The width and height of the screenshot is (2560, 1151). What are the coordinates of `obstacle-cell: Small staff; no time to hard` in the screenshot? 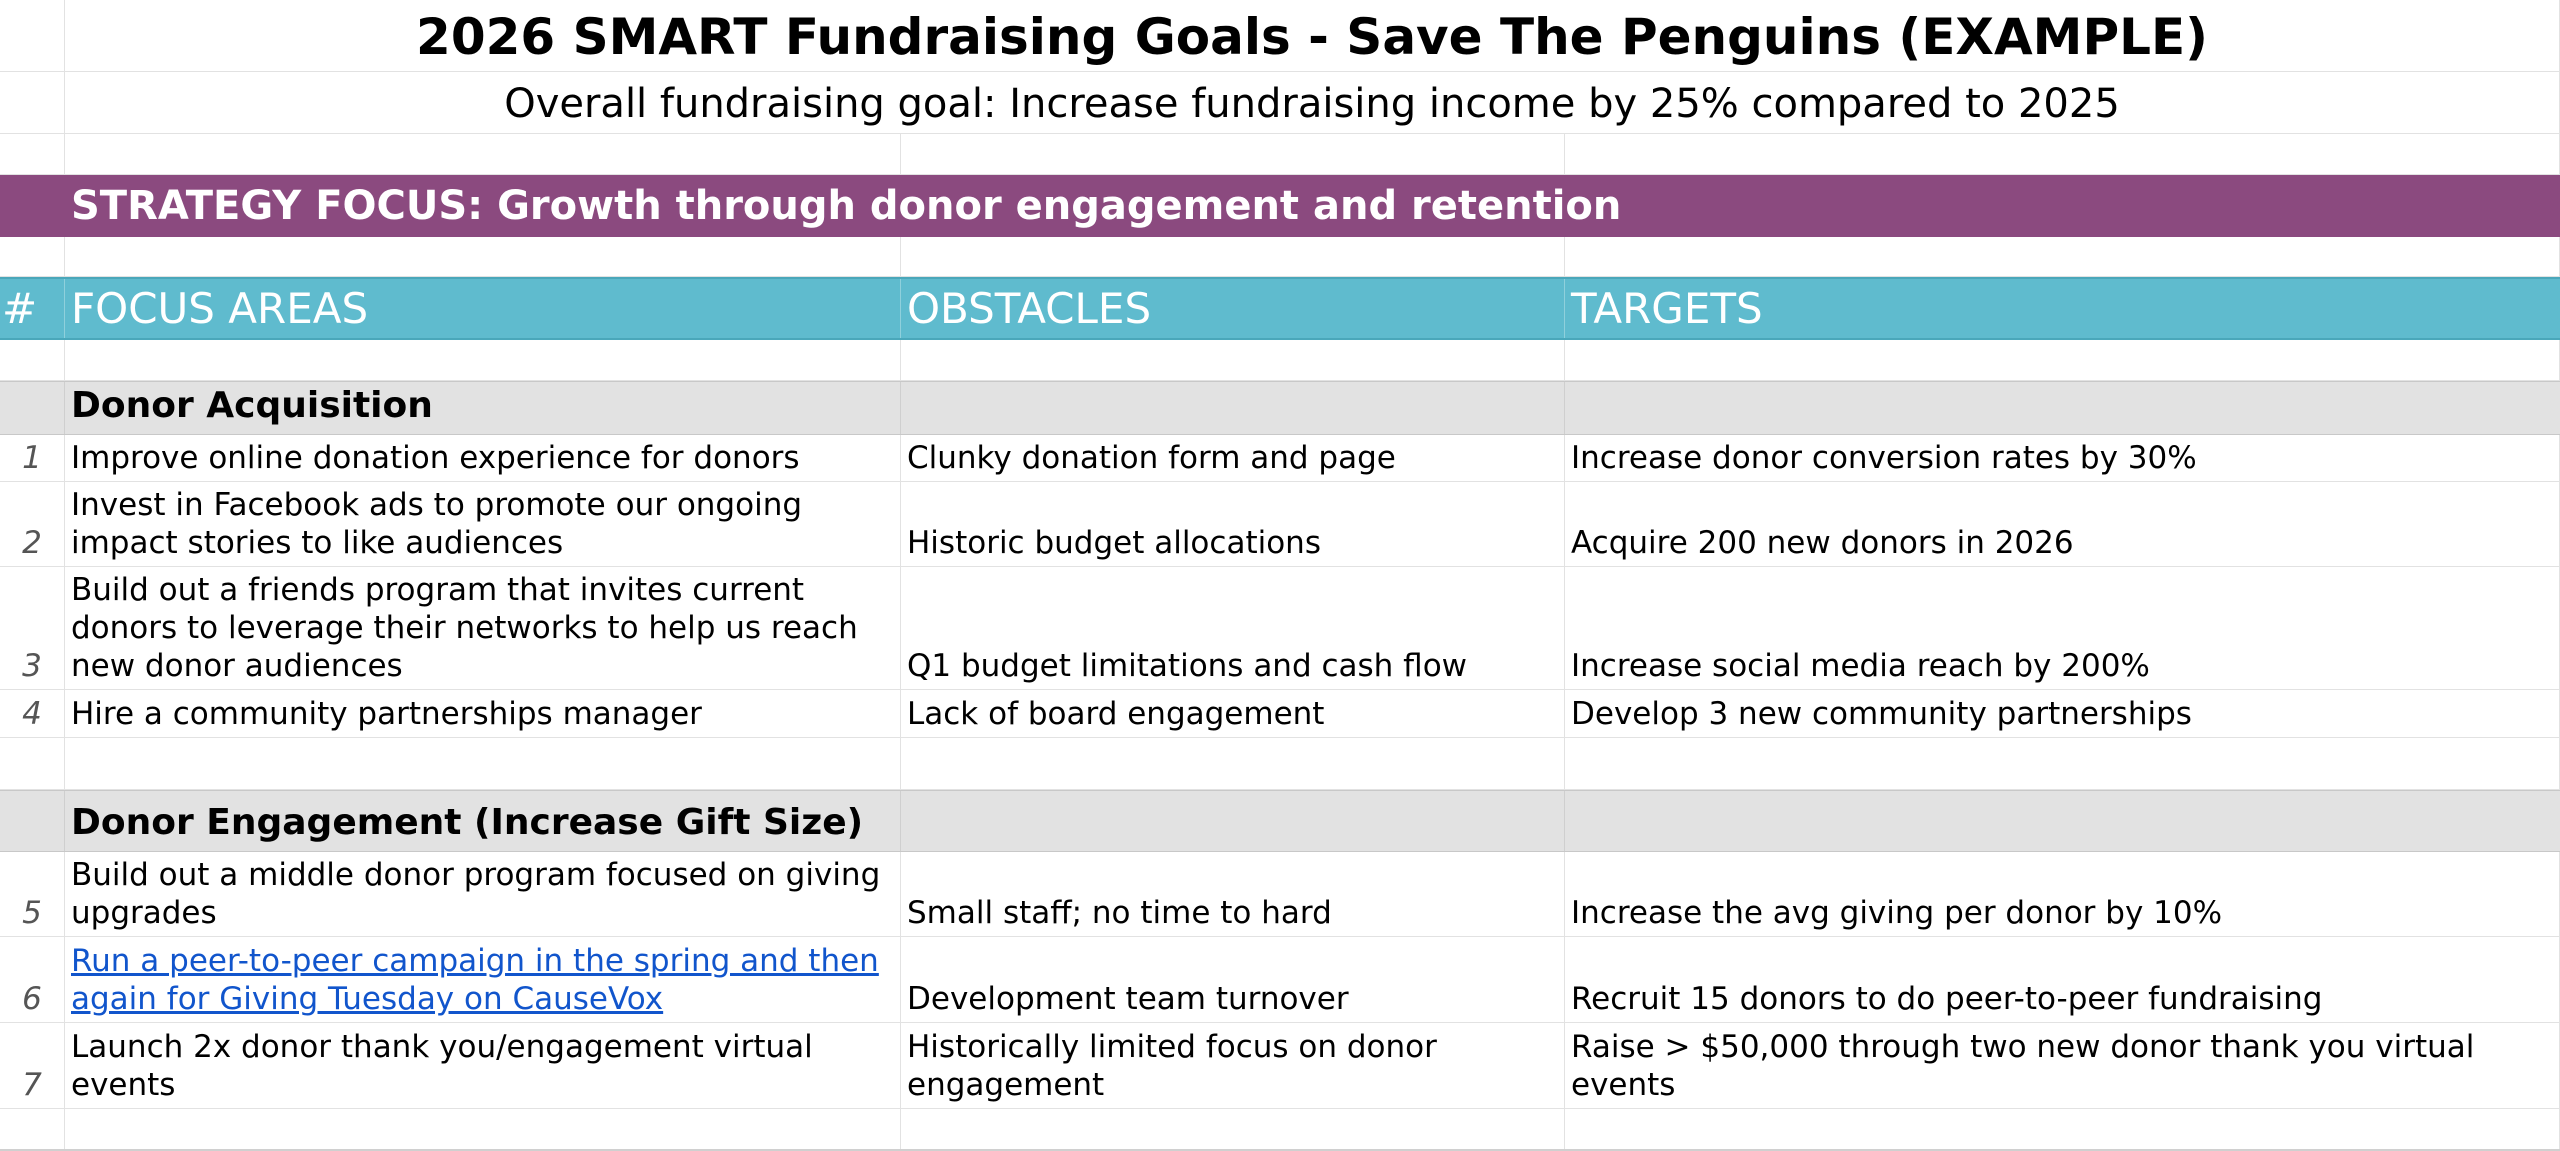 It's located at (1119, 913).